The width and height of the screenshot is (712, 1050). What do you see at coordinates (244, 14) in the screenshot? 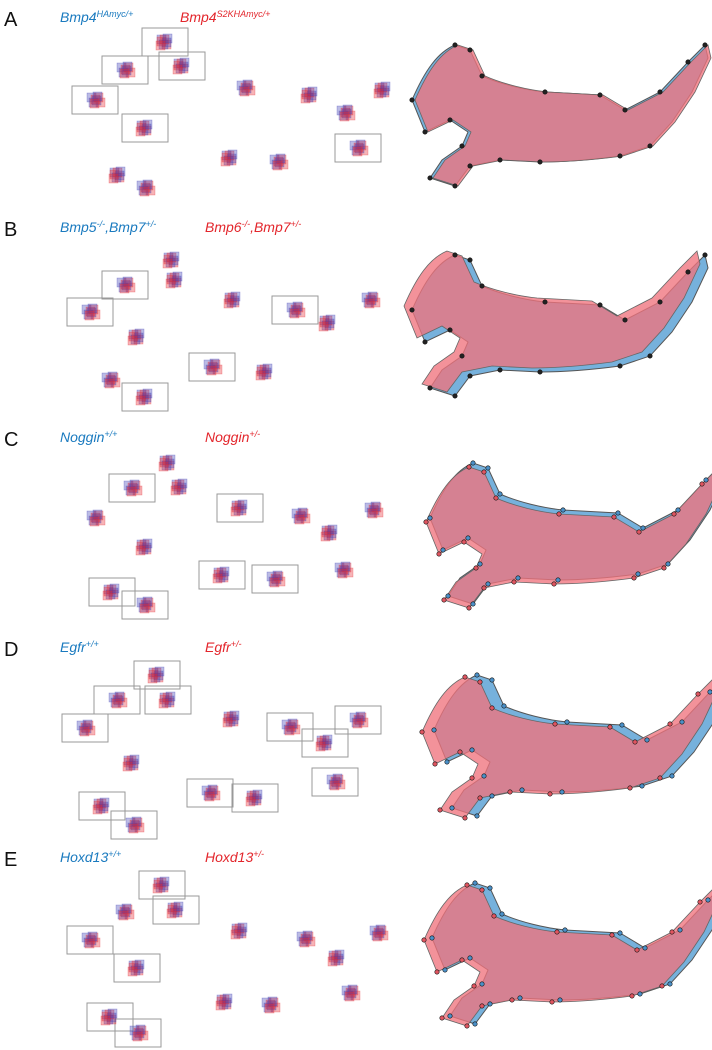
I see `label-part: S2KHAmyc/+` at bounding box center [244, 14].